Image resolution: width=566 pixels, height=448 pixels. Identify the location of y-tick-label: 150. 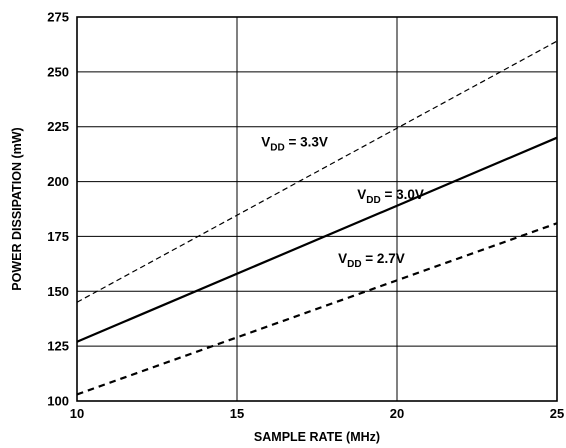
(58, 291).